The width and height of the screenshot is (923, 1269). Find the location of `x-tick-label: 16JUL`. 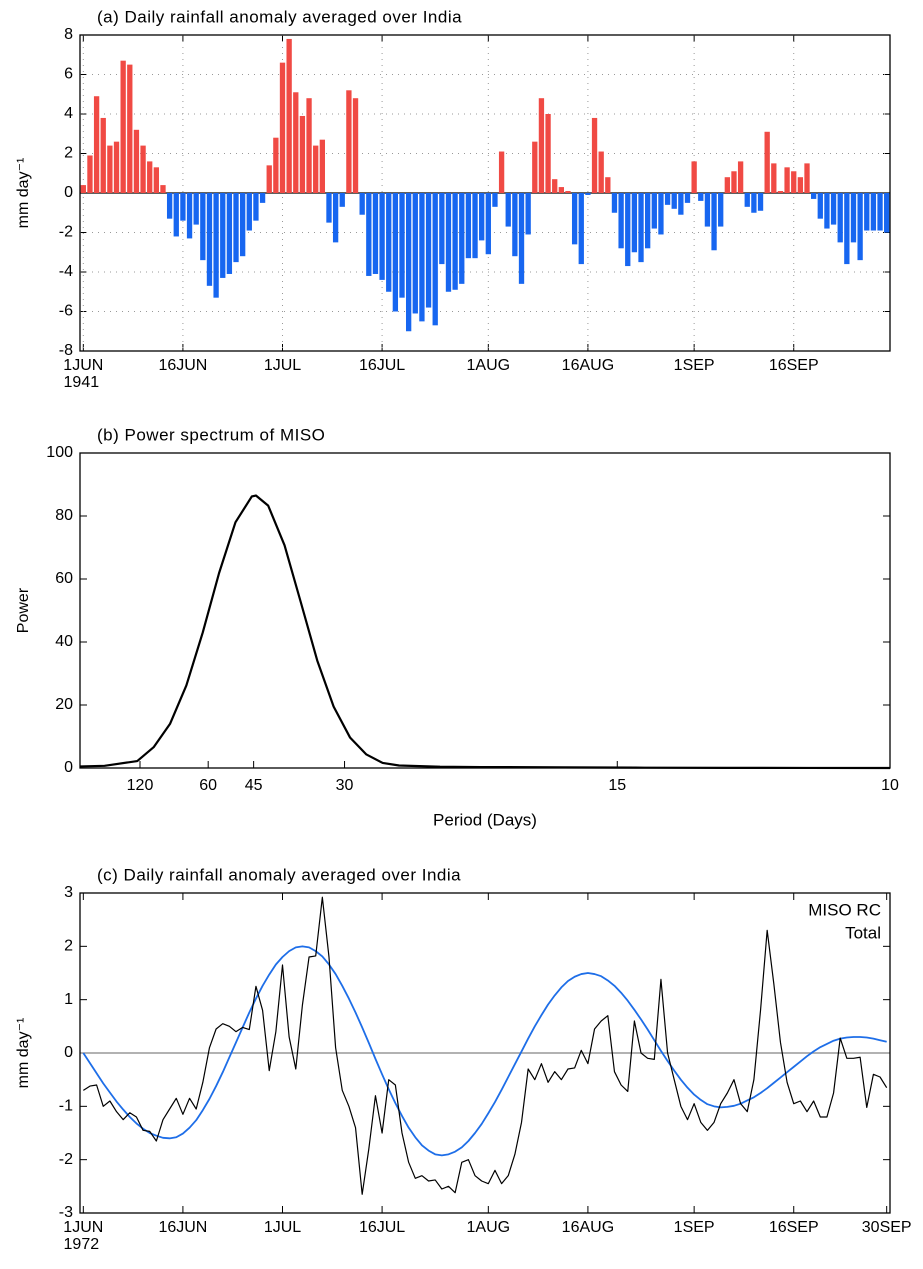

x-tick-label: 16JUL is located at coordinates (382, 365).